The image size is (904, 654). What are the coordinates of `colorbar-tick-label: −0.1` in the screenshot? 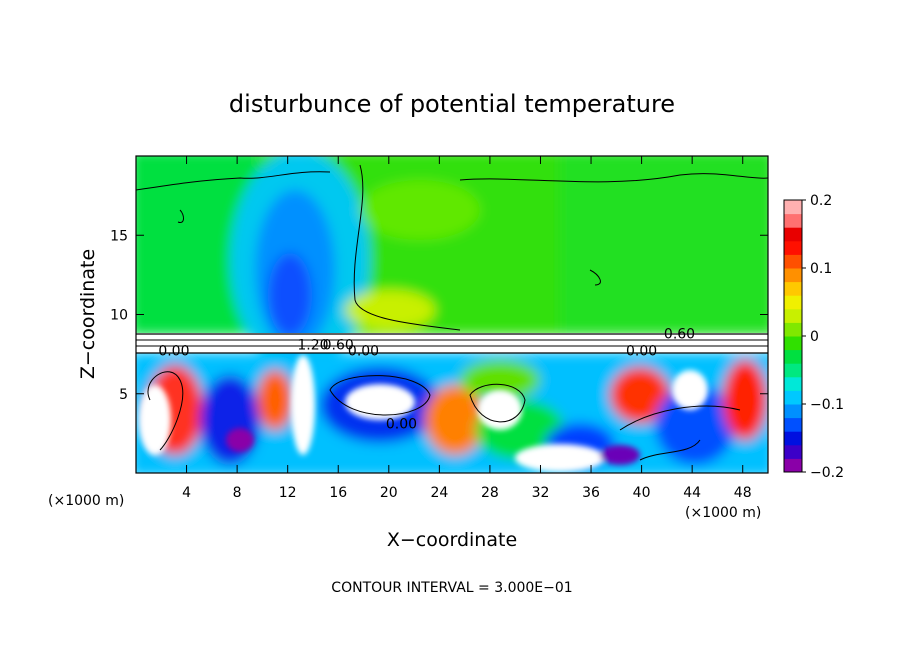 It's located at (827, 405).